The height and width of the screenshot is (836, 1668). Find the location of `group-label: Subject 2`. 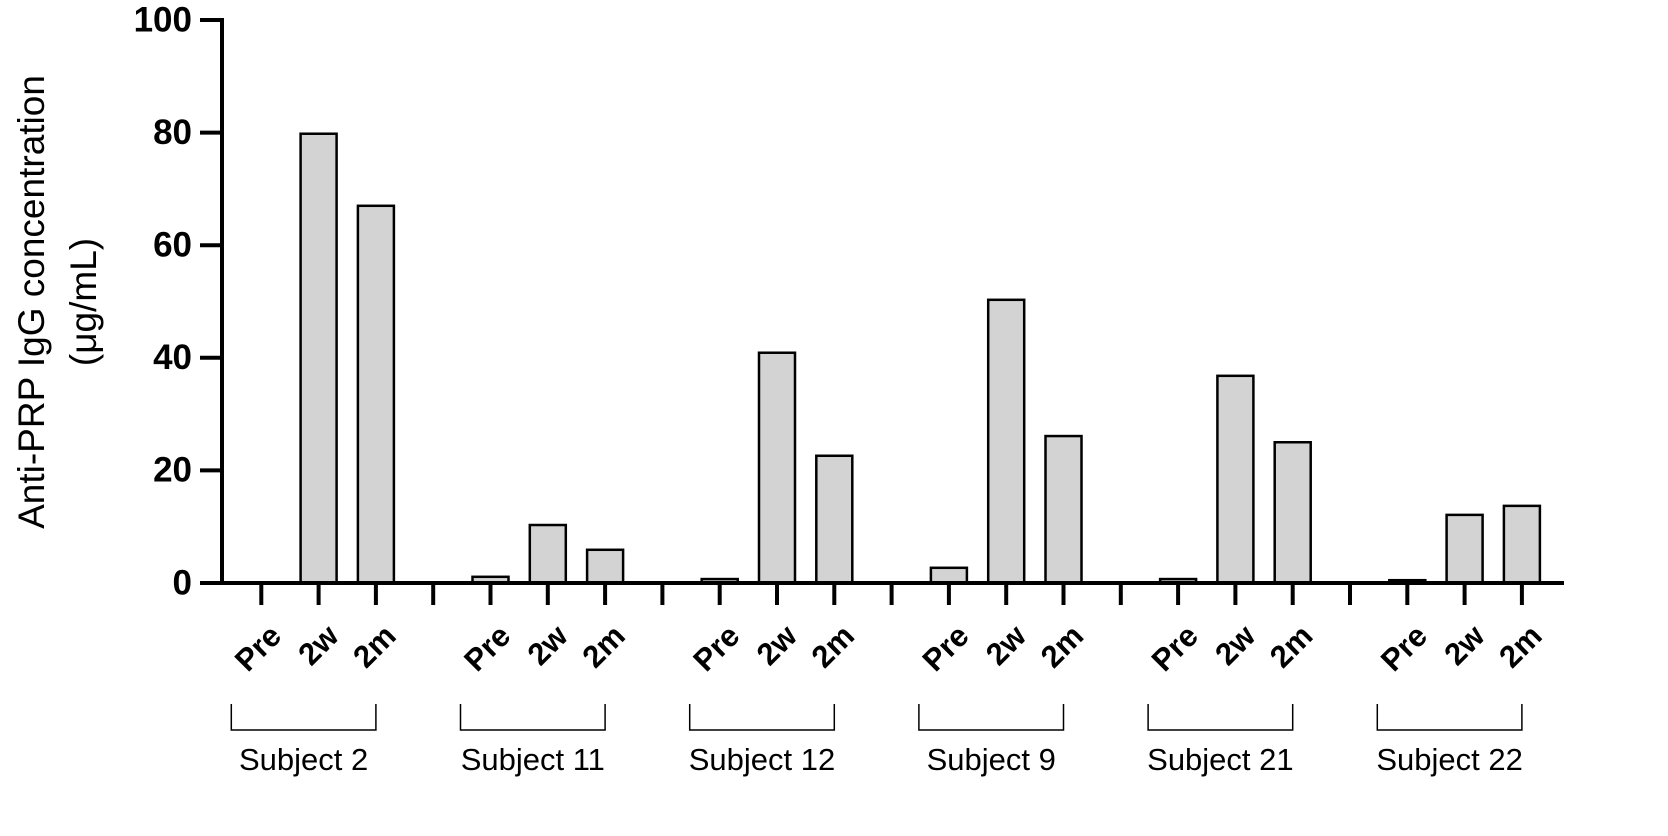

group-label: Subject 2 is located at coordinates (303, 759).